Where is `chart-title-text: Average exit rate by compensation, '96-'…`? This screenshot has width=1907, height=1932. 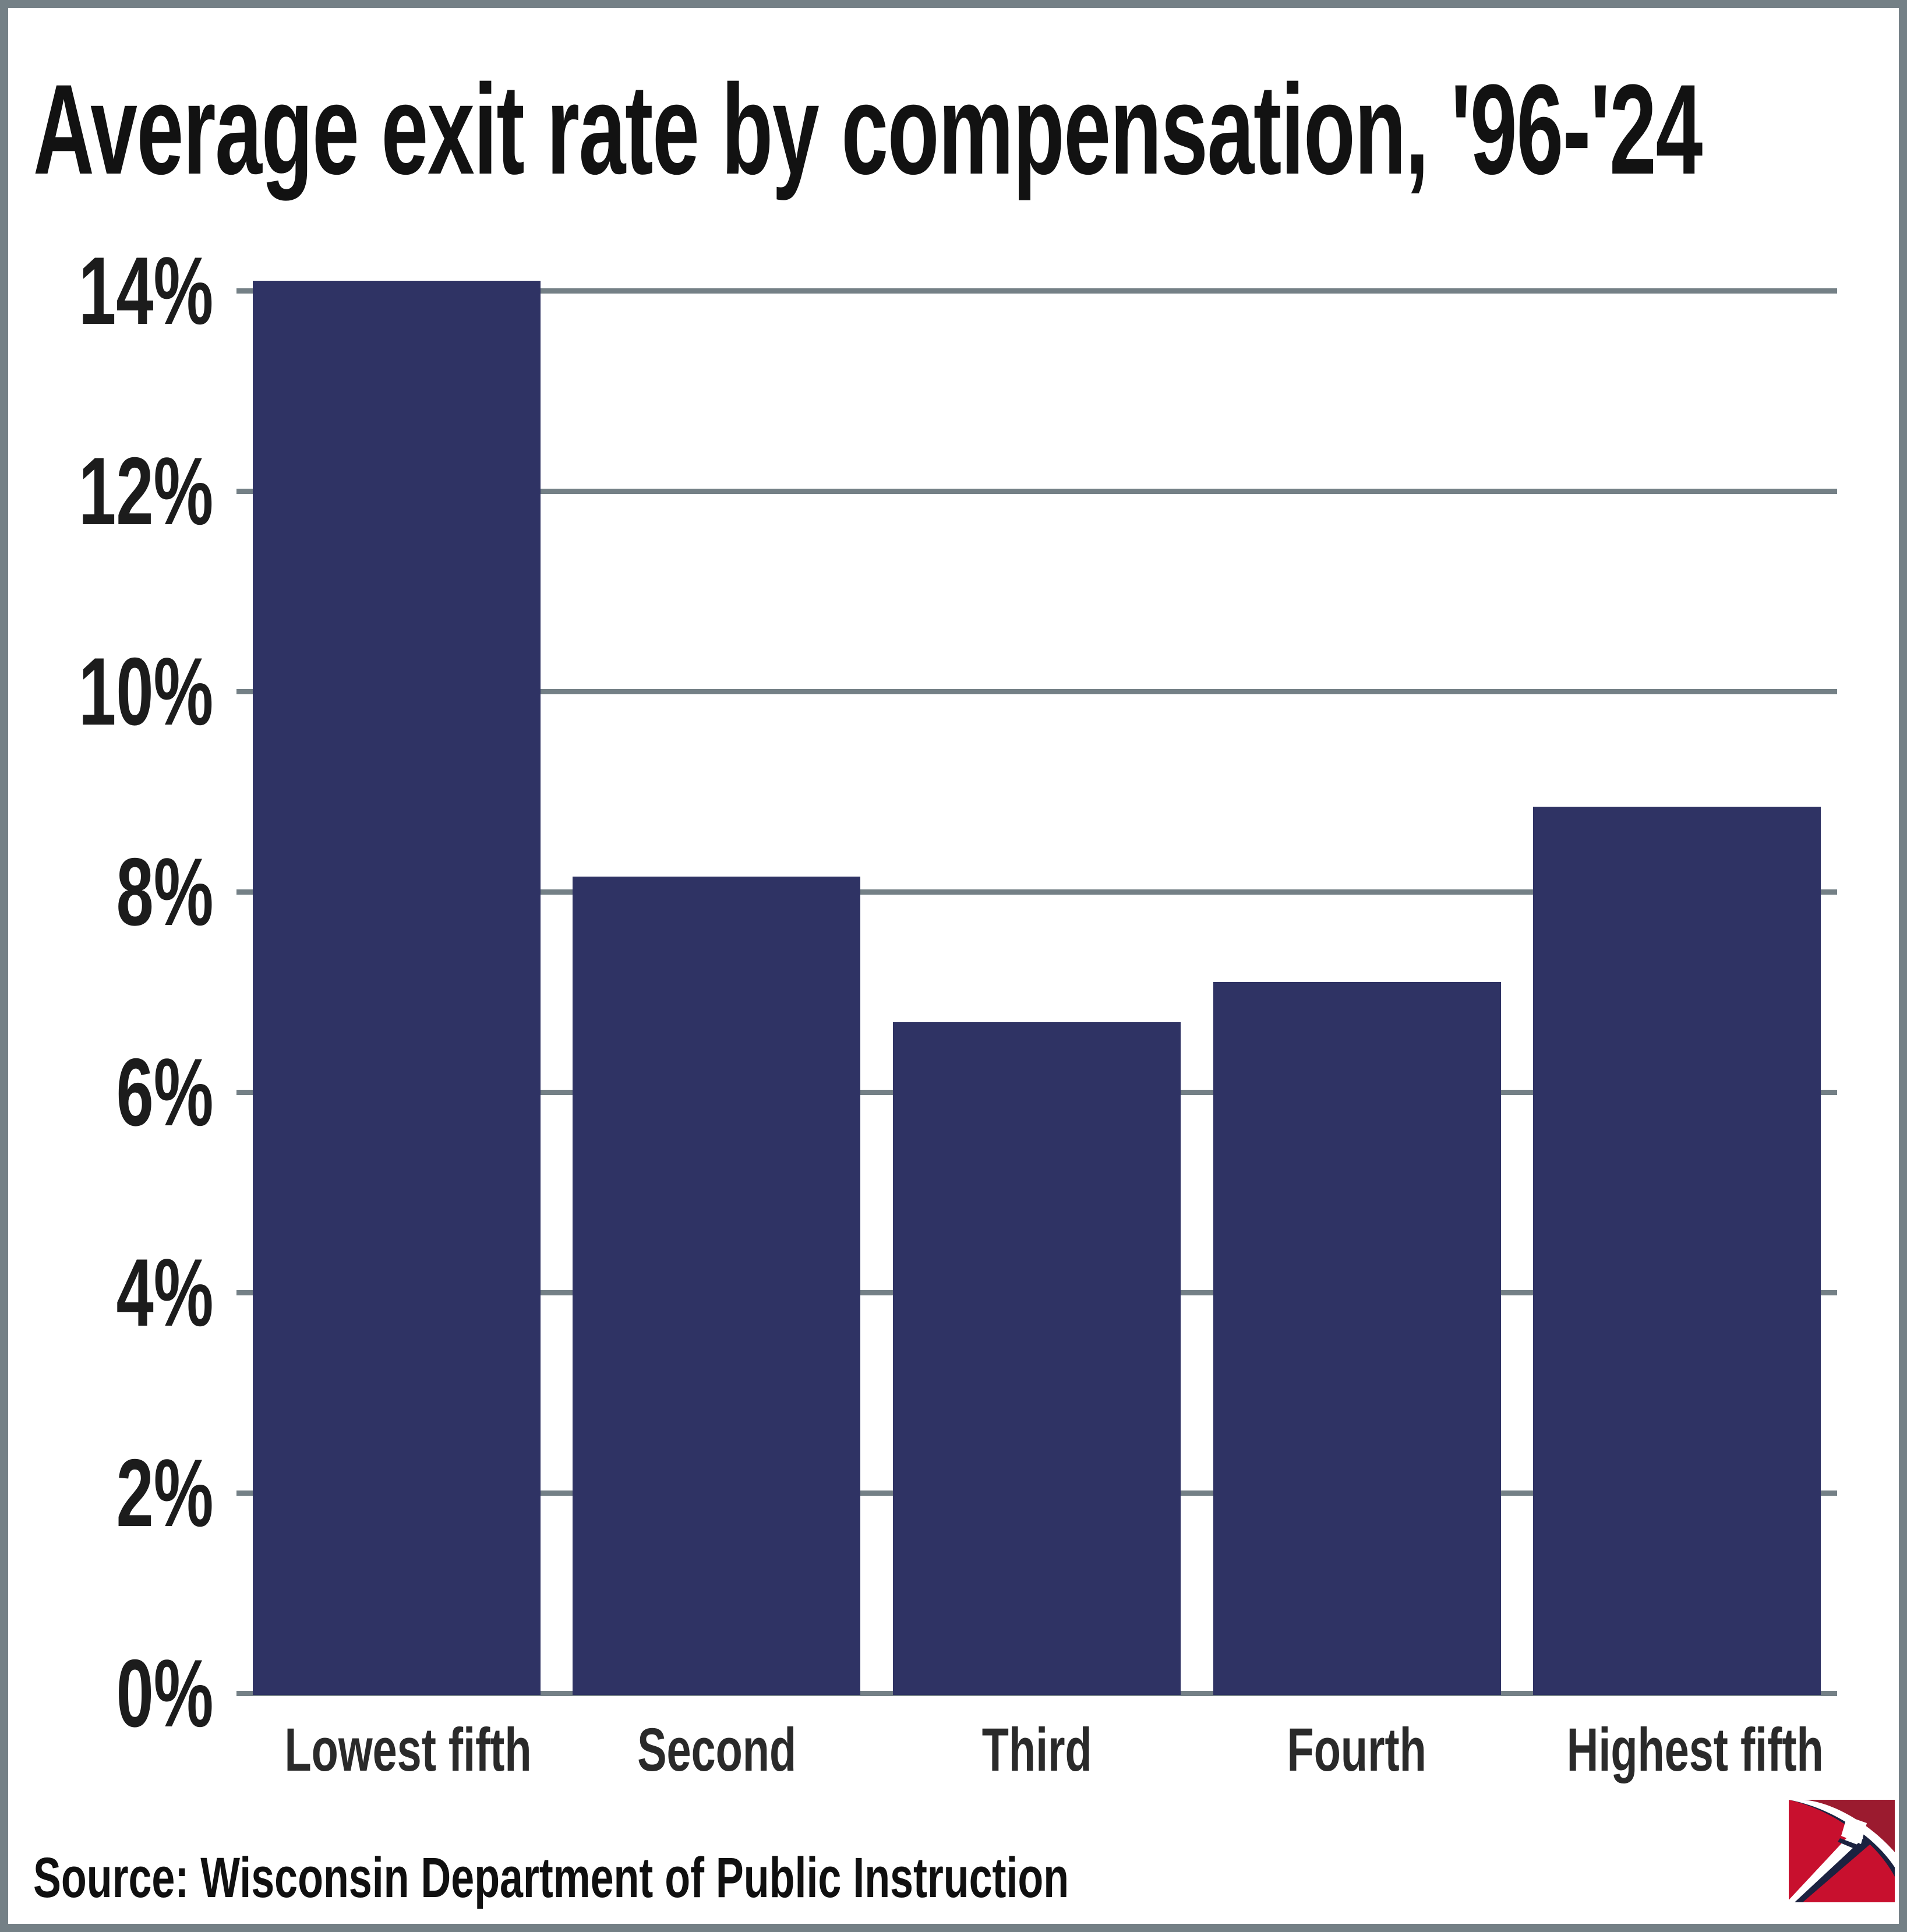 chart-title-text: Average exit rate by compensation, '96-'… is located at coordinates (868, 129).